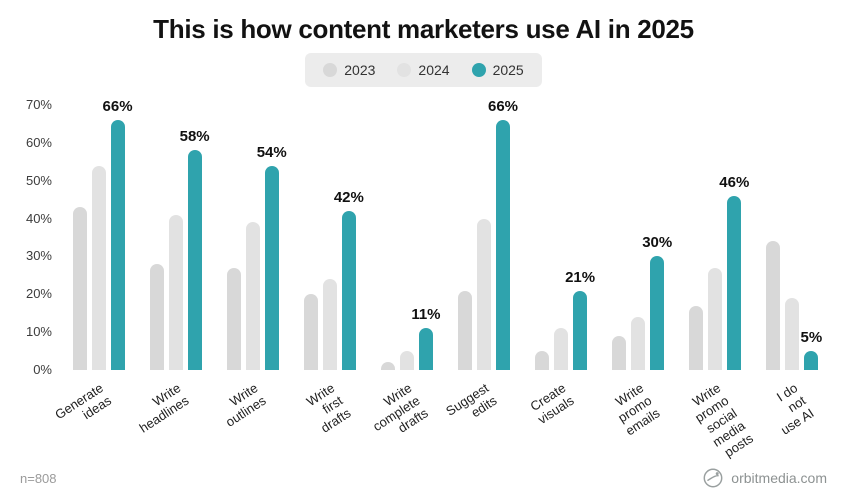 The width and height of the screenshot is (847, 503). I want to click on bar-value-label: 21%, so click(580, 277).